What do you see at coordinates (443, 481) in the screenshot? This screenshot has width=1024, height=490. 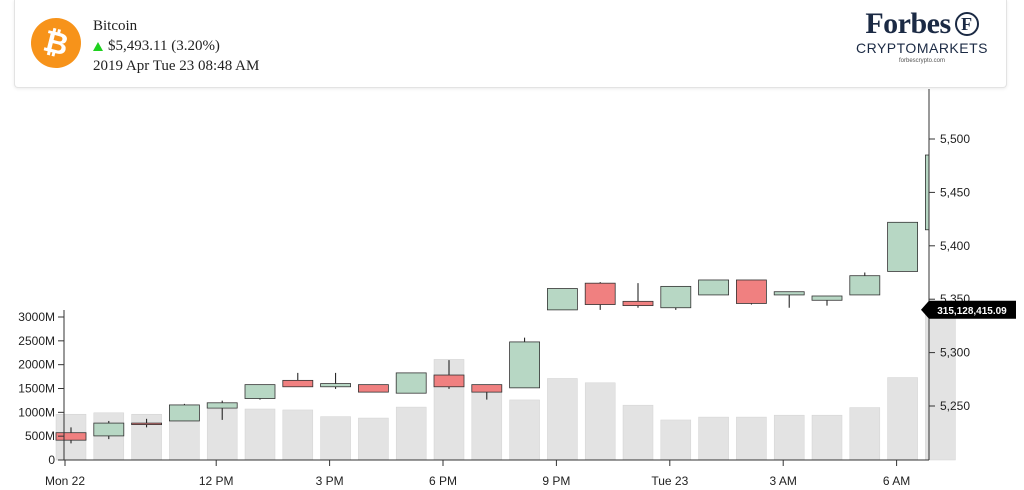 I see `time-tick-label: 6 PM` at bounding box center [443, 481].